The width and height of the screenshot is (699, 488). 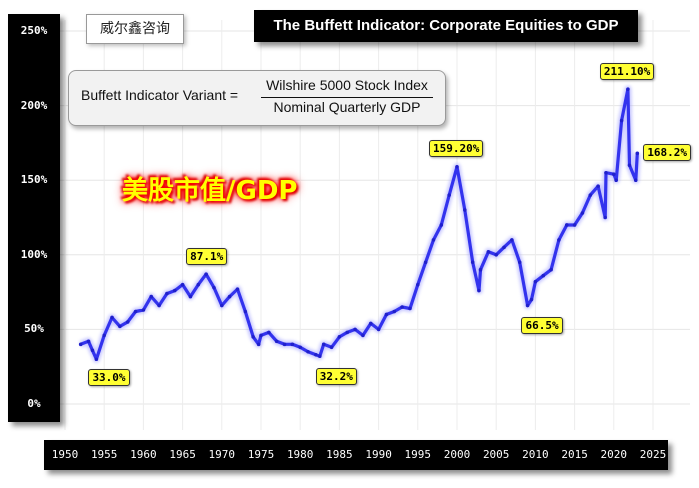 What do you see at coordinates (261, 454) in the screenshot?
I see `x-tick-label: 1975` at bounding box center [261, 454].